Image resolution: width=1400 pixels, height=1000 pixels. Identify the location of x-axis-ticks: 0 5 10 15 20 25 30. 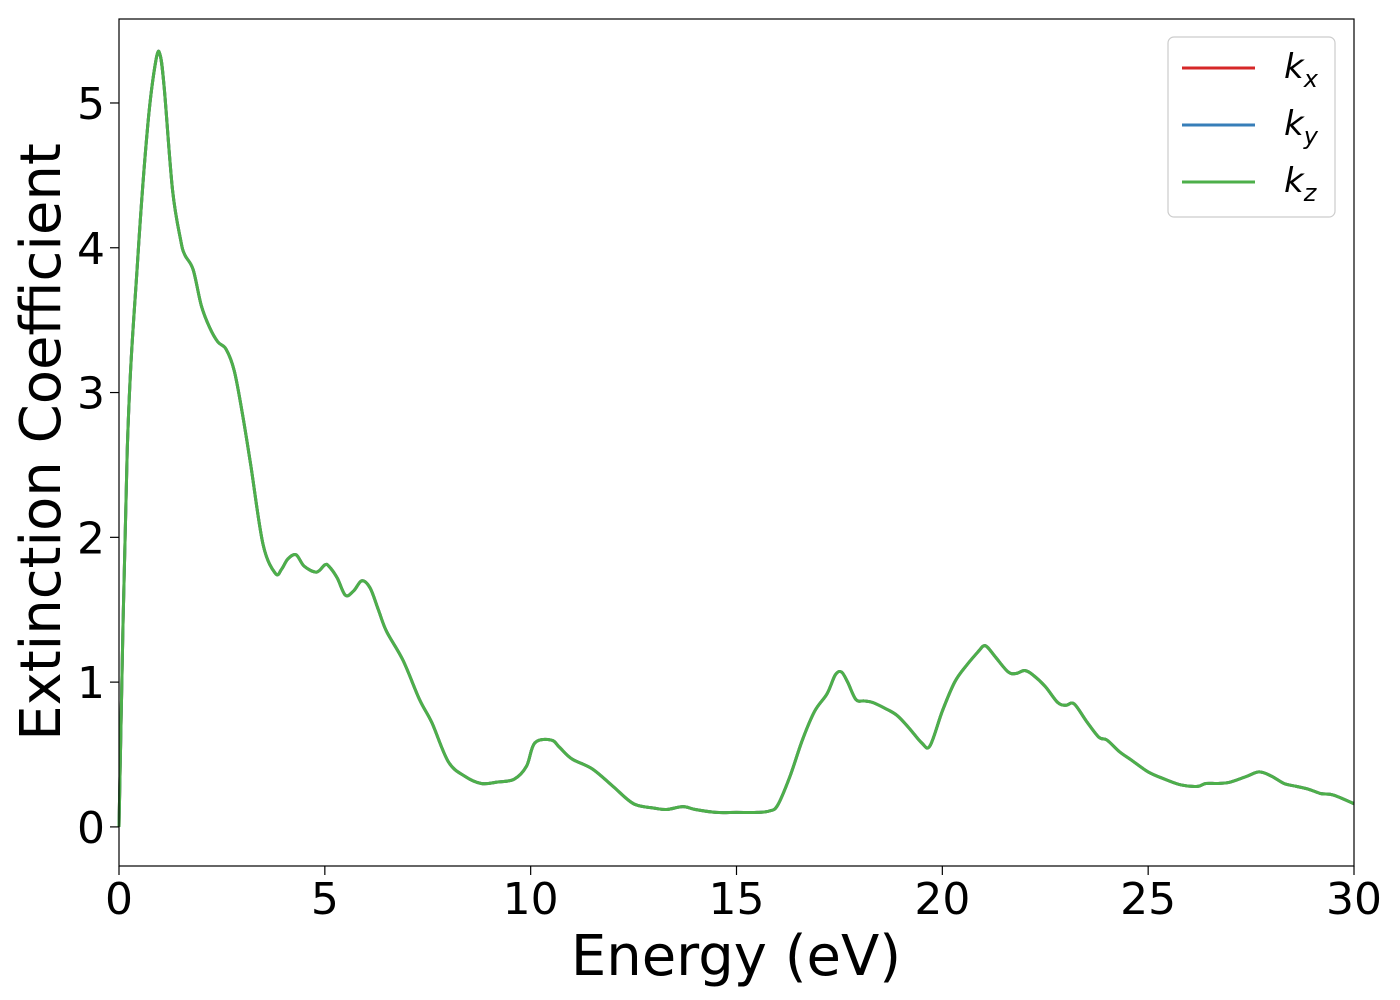
(743, 895).